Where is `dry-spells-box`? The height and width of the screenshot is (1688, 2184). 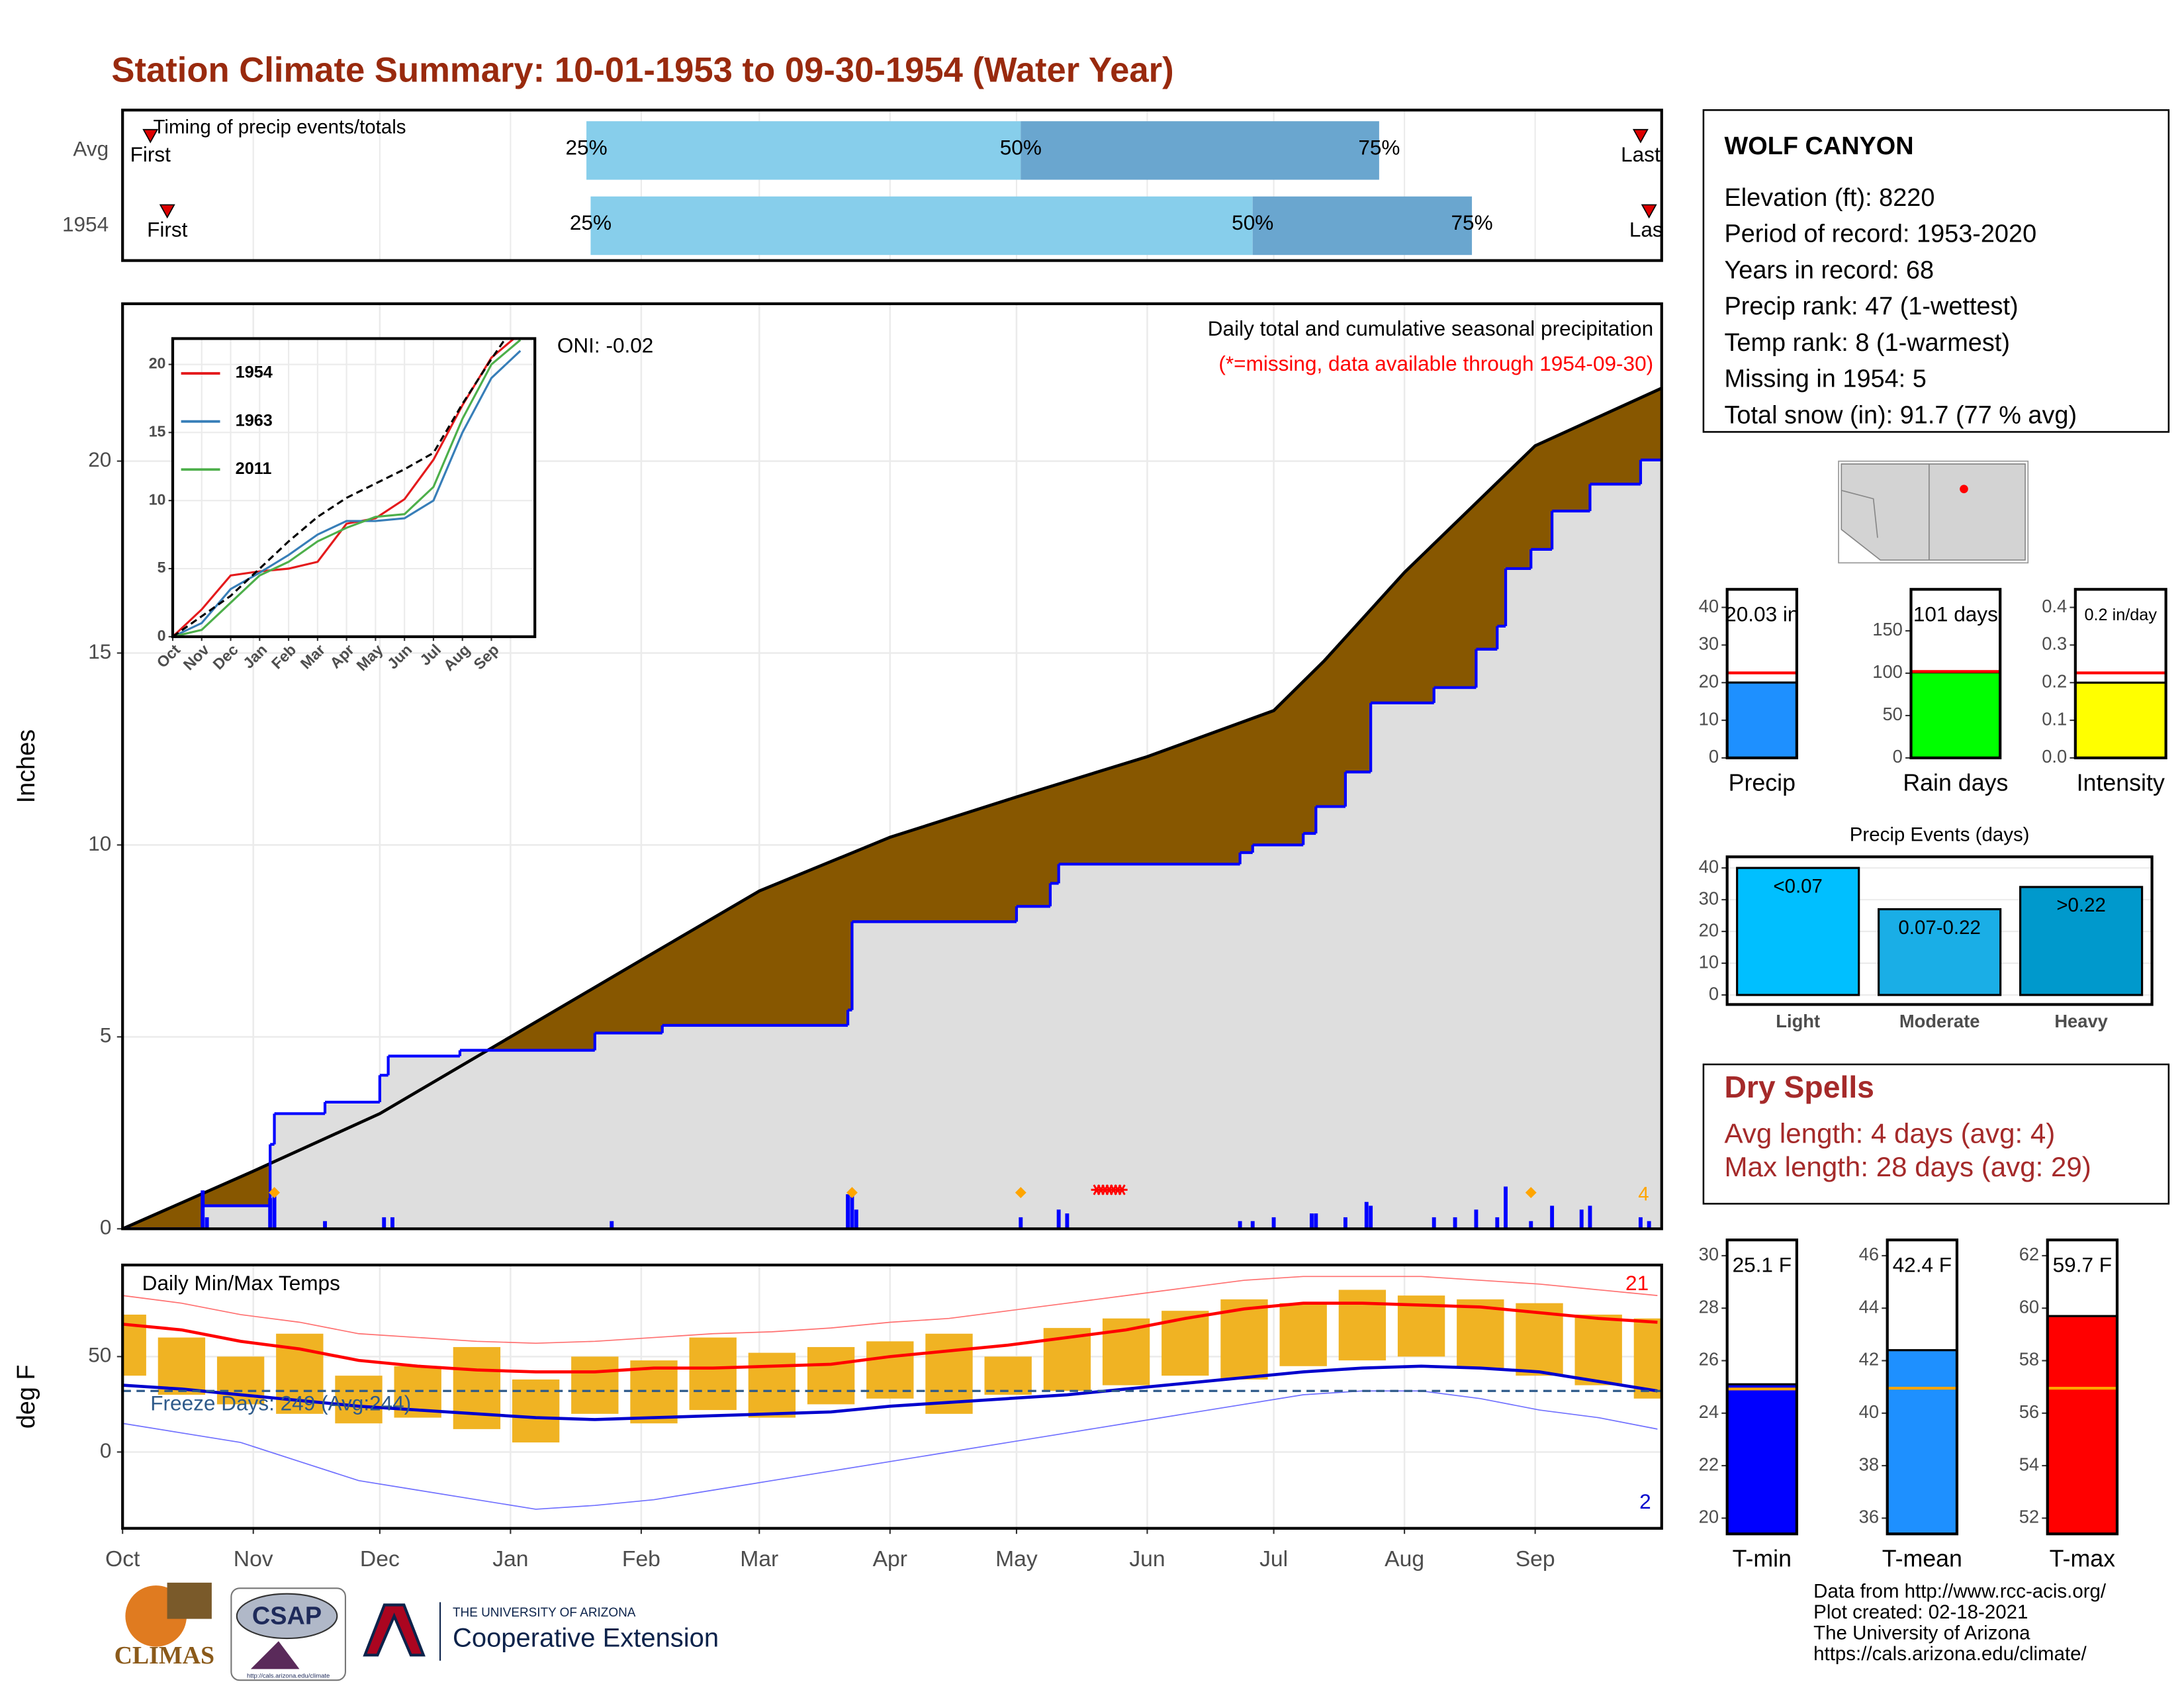 dry-spells-box is located at coordinates (1936, 1134).